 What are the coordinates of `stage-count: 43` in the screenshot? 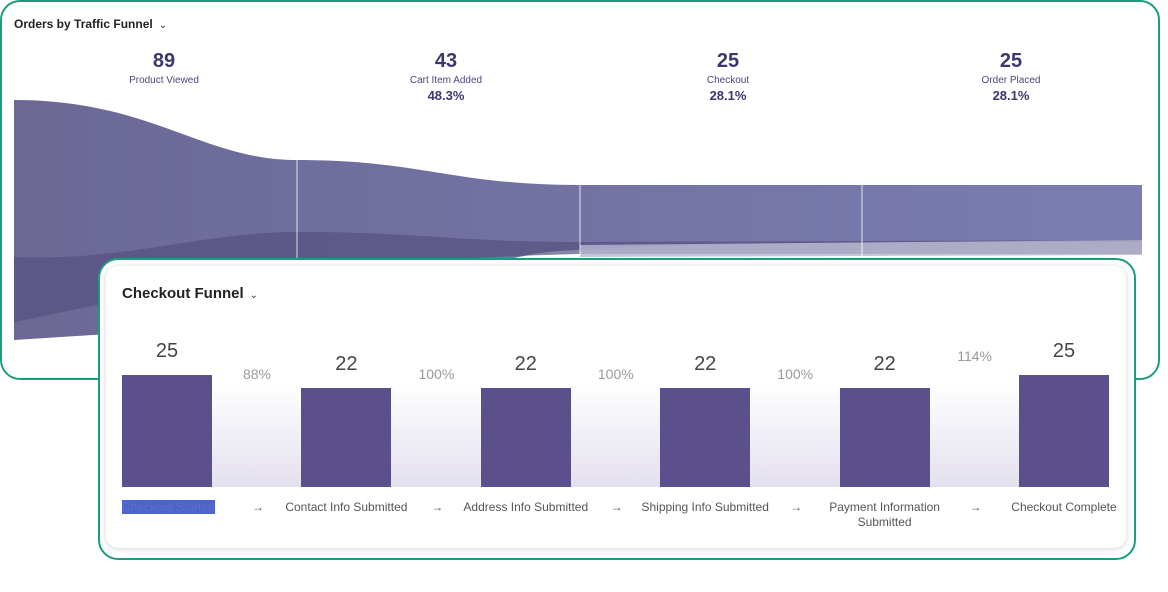 It's located at (446, 61).